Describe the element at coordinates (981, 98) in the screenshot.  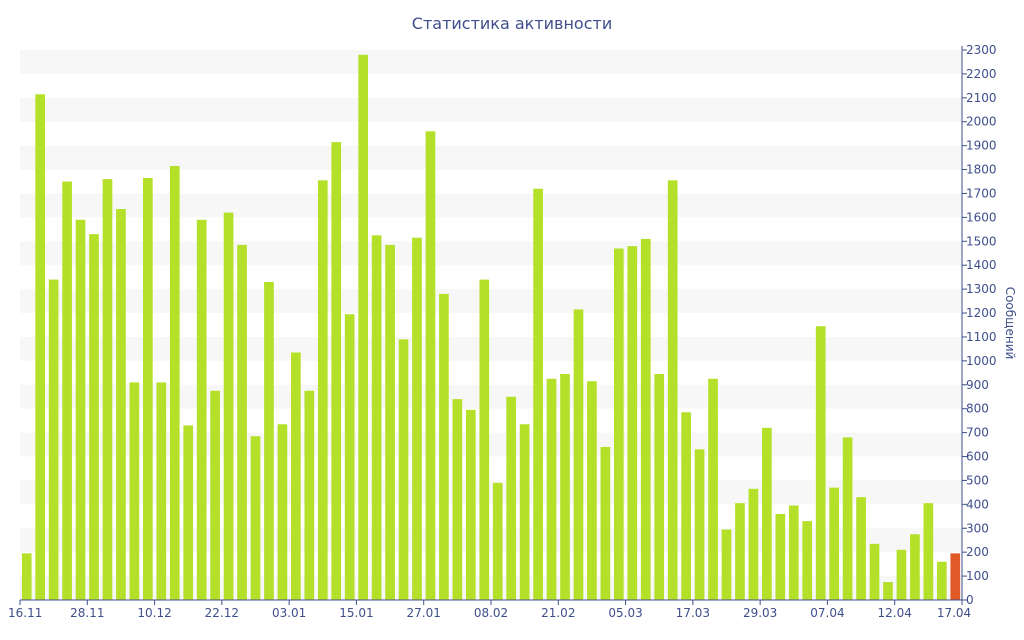
I see `y-tick-label: 2100` at that location.